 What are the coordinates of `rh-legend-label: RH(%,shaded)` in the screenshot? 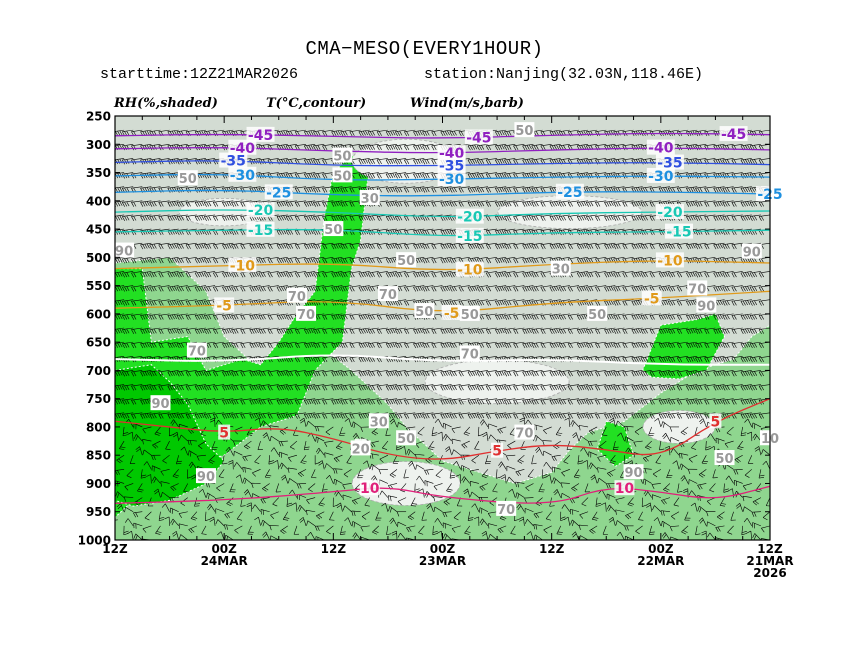 It's located at (166, 103).